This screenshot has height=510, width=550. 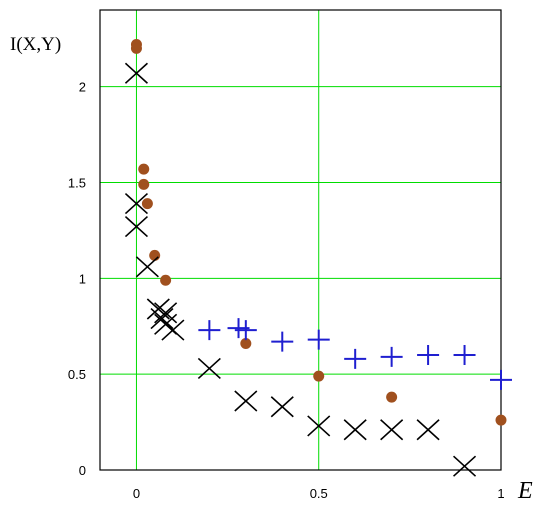 What do you see at coordinates (77, 183) in the screenshot?
I see `y-tick-label: 1.5` at bounding box center [77, 183].